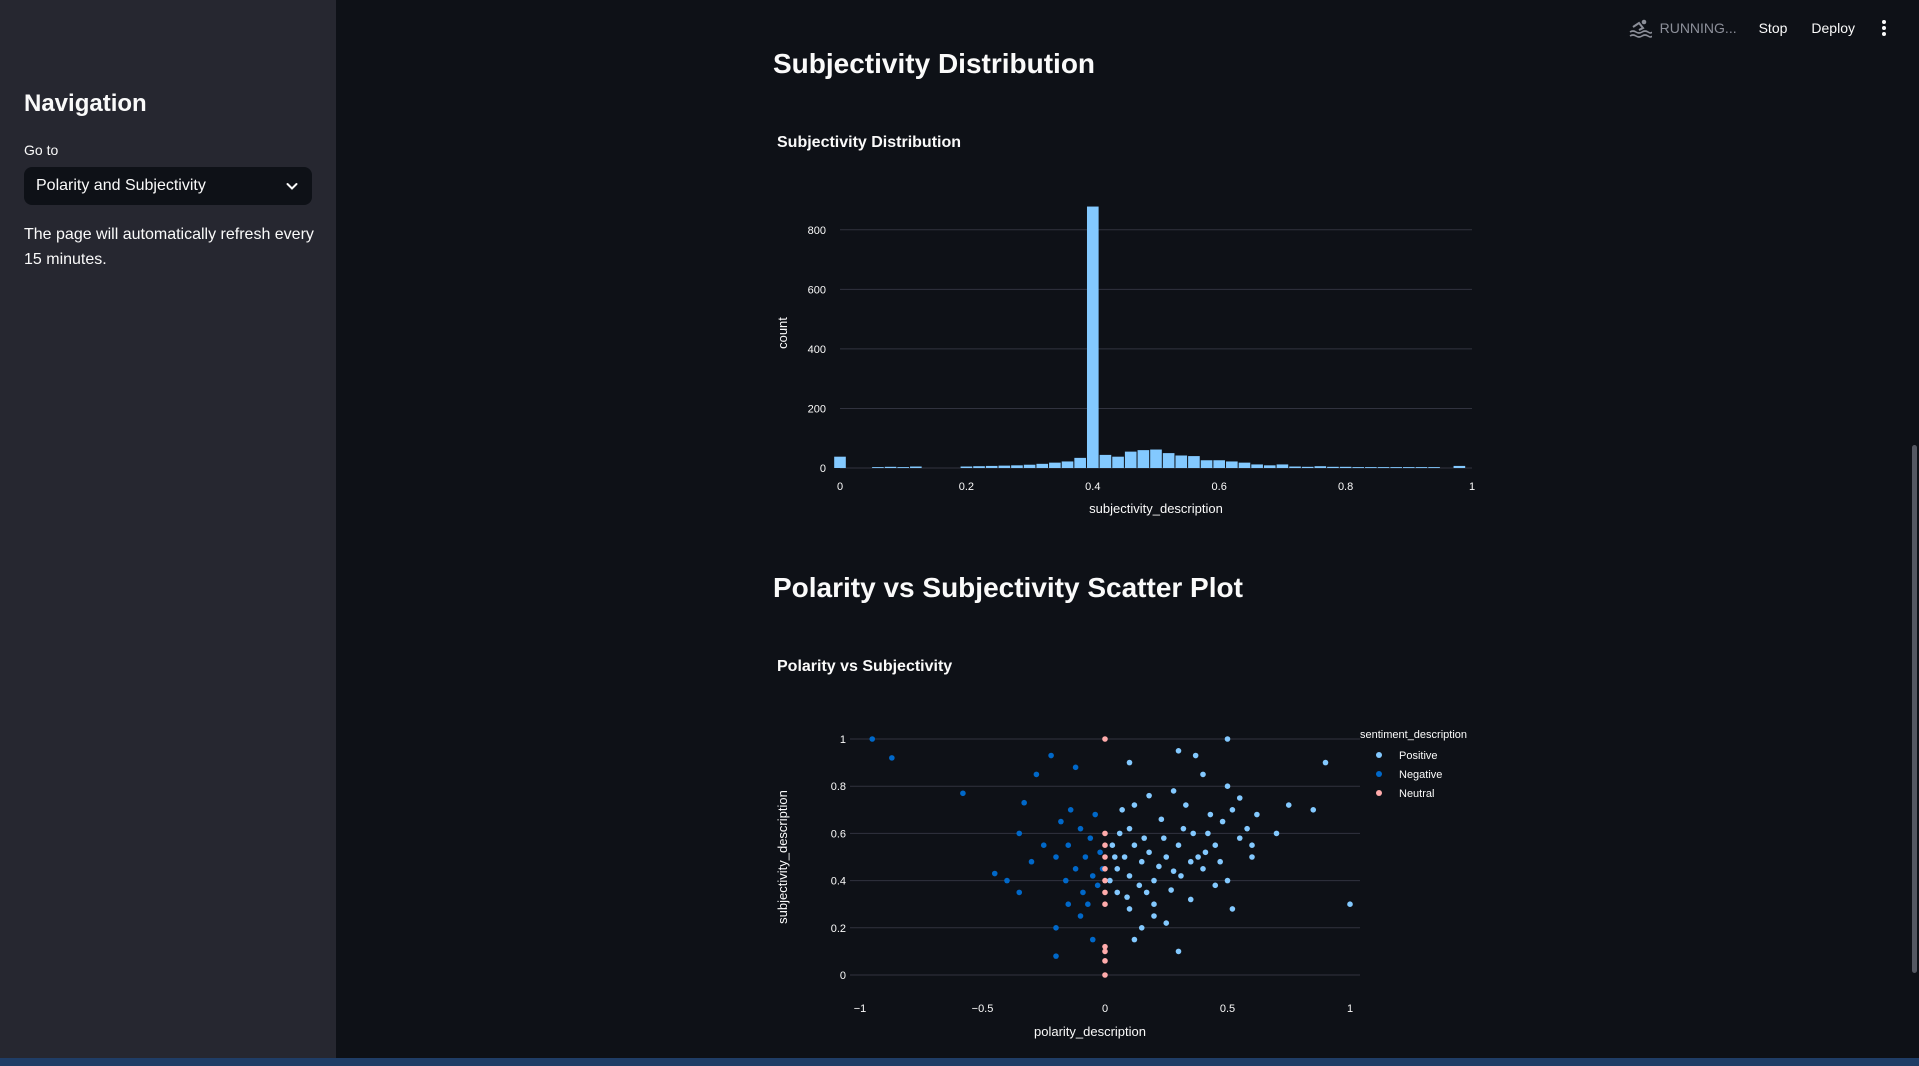 The image size is (1919, 1066). Describe the element at coordinates (168, 186) in the screenshot. I see `page-select: Polarity and Subjectivity` at that location.